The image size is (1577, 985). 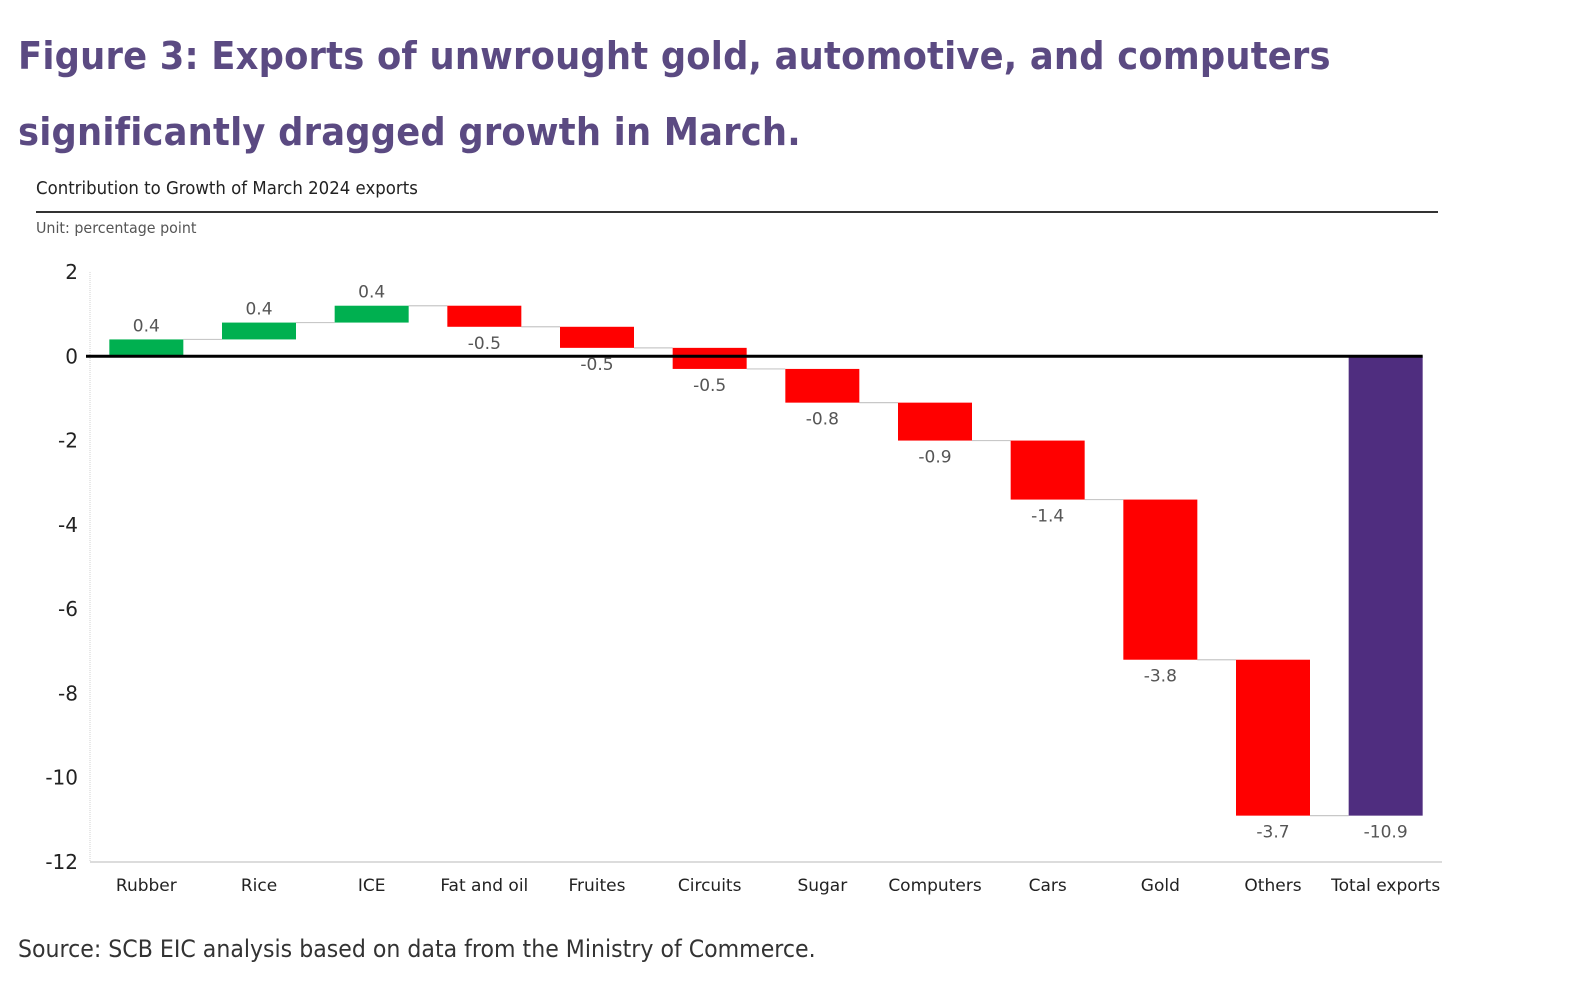 What do you see at coordinates (1386, 833) in the screenshot?
I see `data-label: -10.9` at bounding box center [1386, 833].